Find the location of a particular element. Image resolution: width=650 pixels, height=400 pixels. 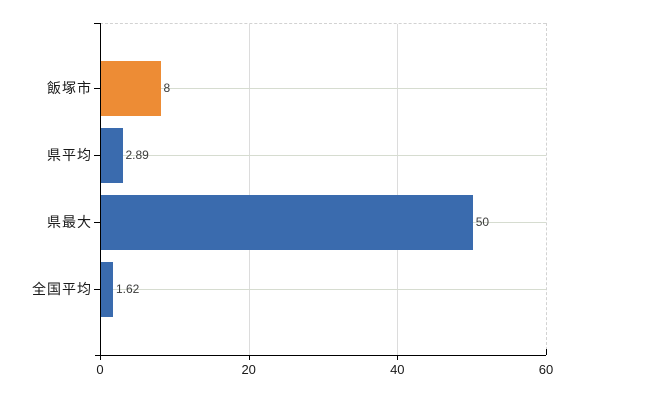

y-axis is located at coordinates (100, 191).